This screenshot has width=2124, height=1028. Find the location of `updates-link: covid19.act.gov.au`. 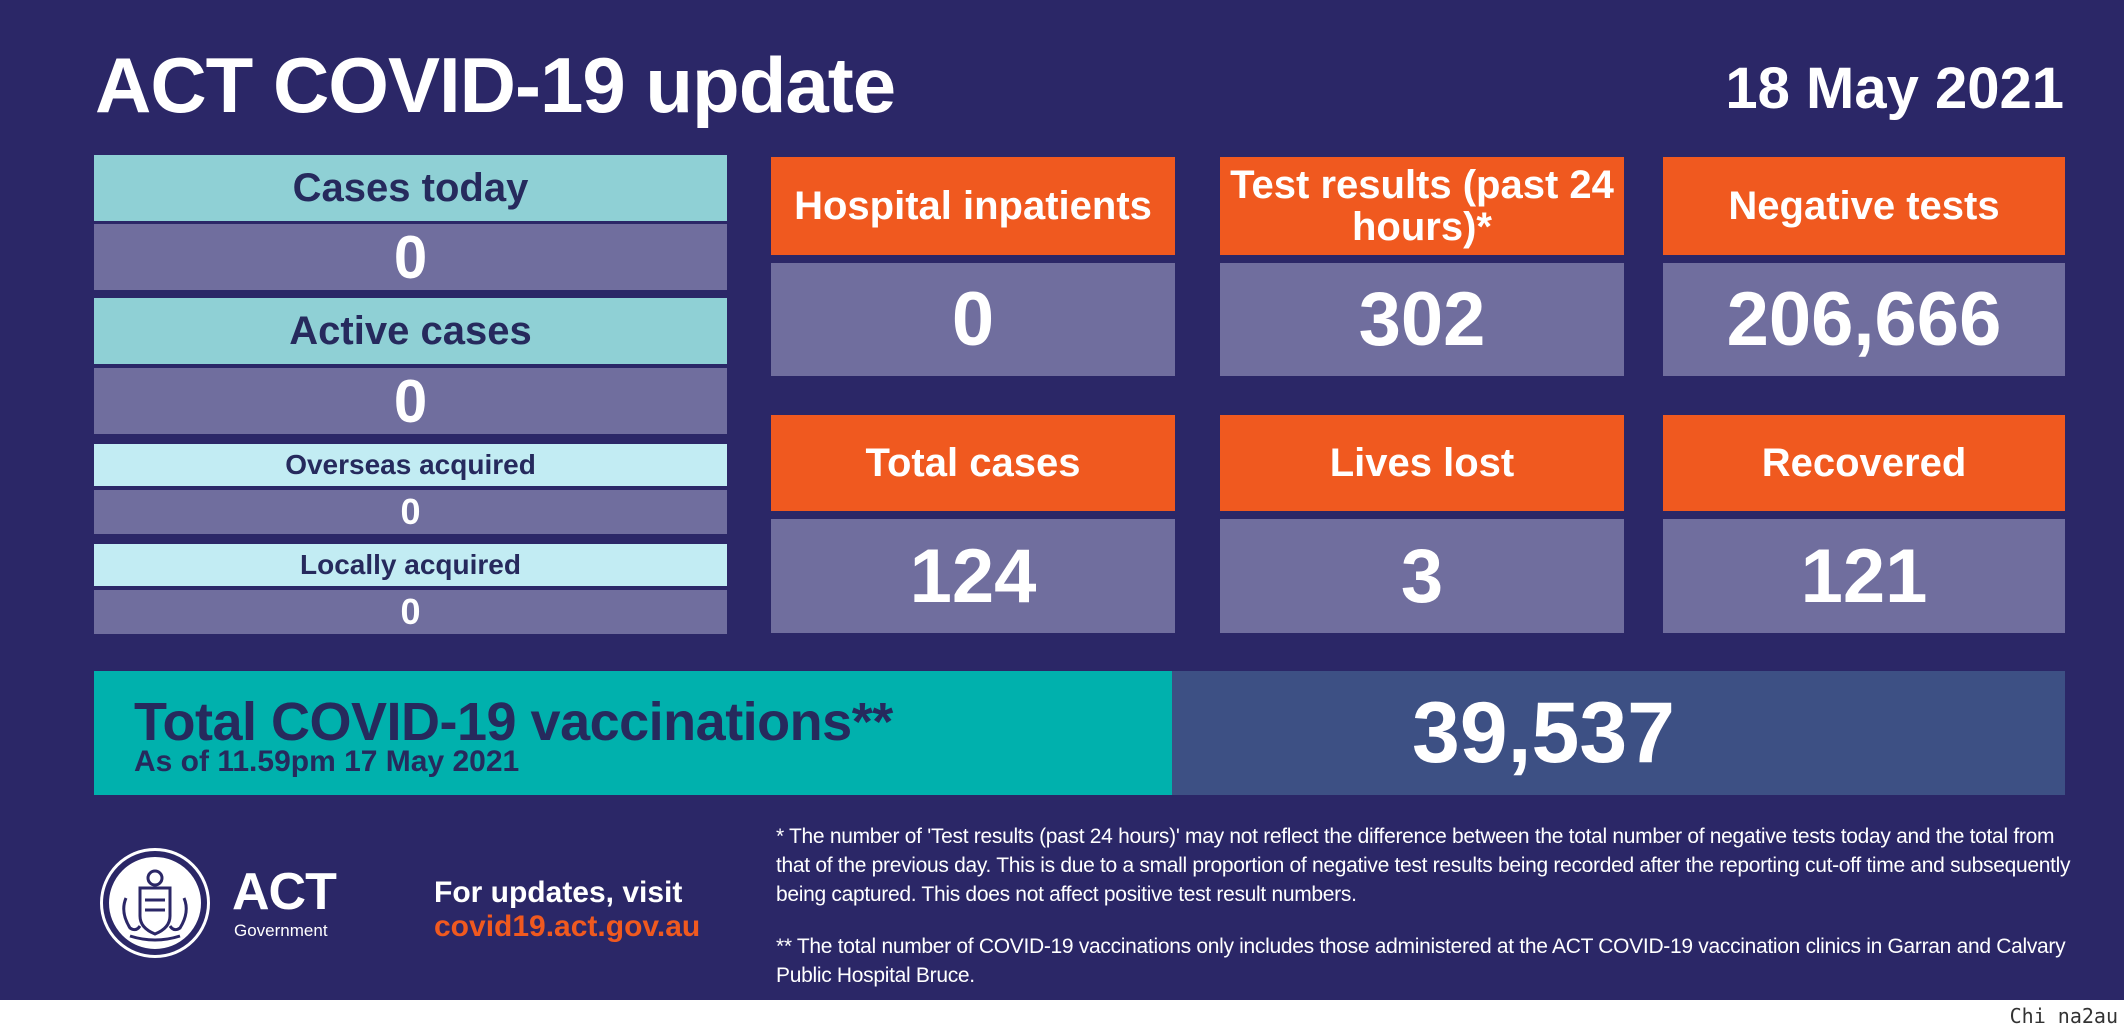

updates-link: covid19.act.gov.au is located at coordinates (567, 926).